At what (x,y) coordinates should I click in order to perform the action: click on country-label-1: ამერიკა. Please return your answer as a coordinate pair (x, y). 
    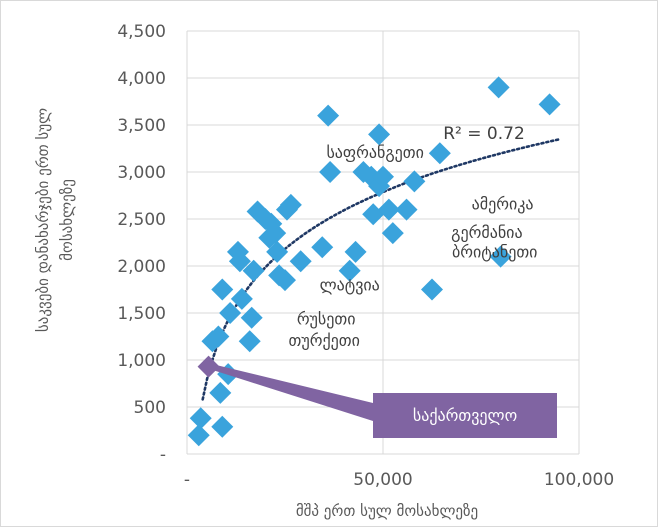
    Looking at the image, I should click on (503, 204).